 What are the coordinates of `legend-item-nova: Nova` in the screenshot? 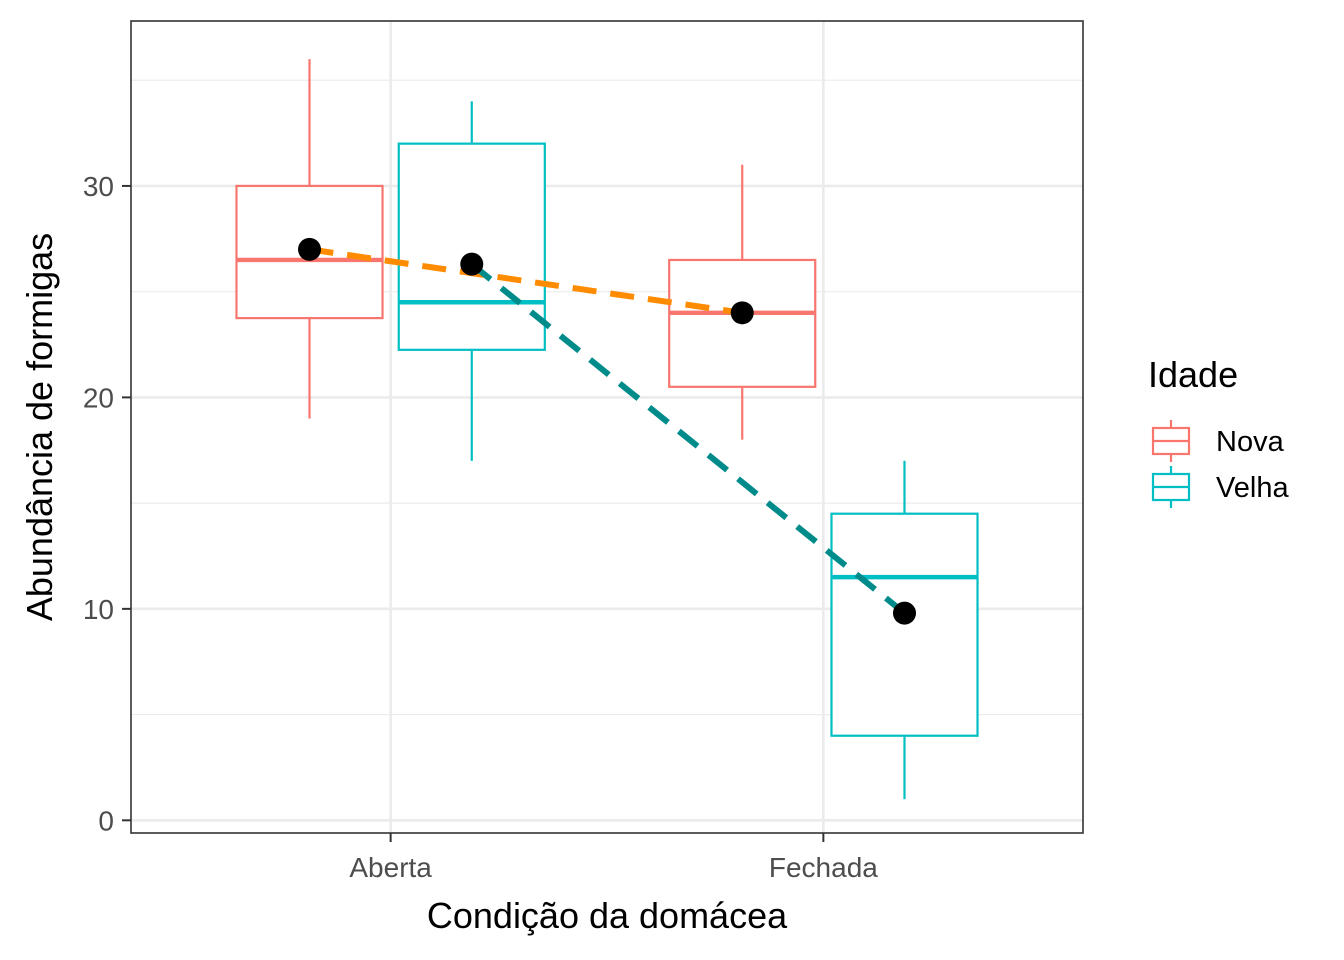 It's located at (1218, 441).